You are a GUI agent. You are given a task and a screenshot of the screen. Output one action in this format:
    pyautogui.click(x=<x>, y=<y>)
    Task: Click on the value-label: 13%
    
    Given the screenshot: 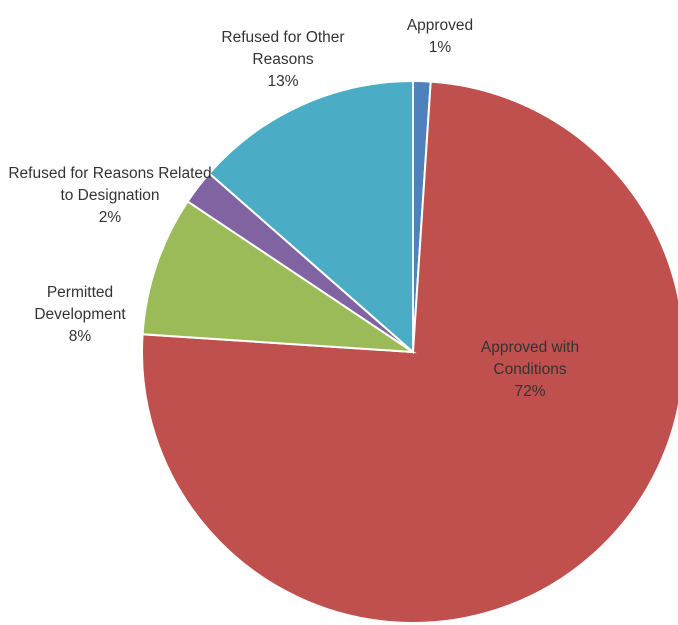 What is the action you would take?
    pyautogui.click(x=283, y=81)
    